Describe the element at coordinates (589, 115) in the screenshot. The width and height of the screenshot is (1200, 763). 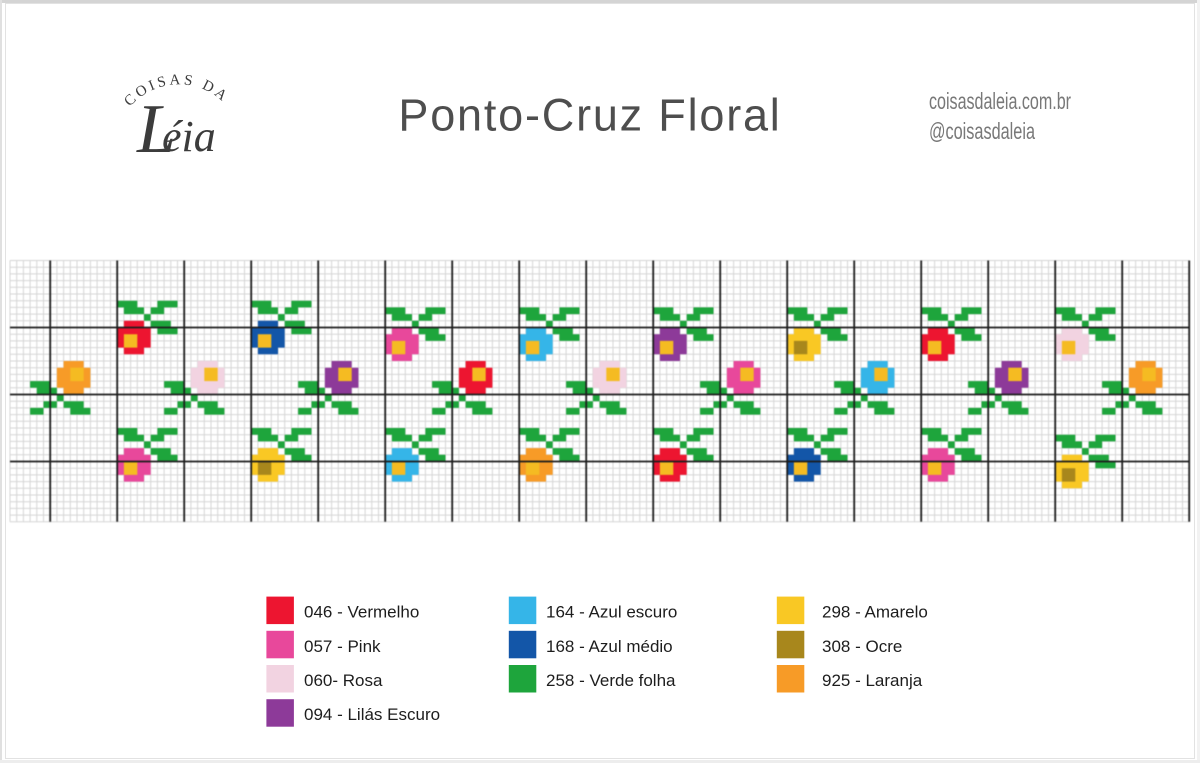
I see `svg-text: Ponto-Cruz Floral` at that location.